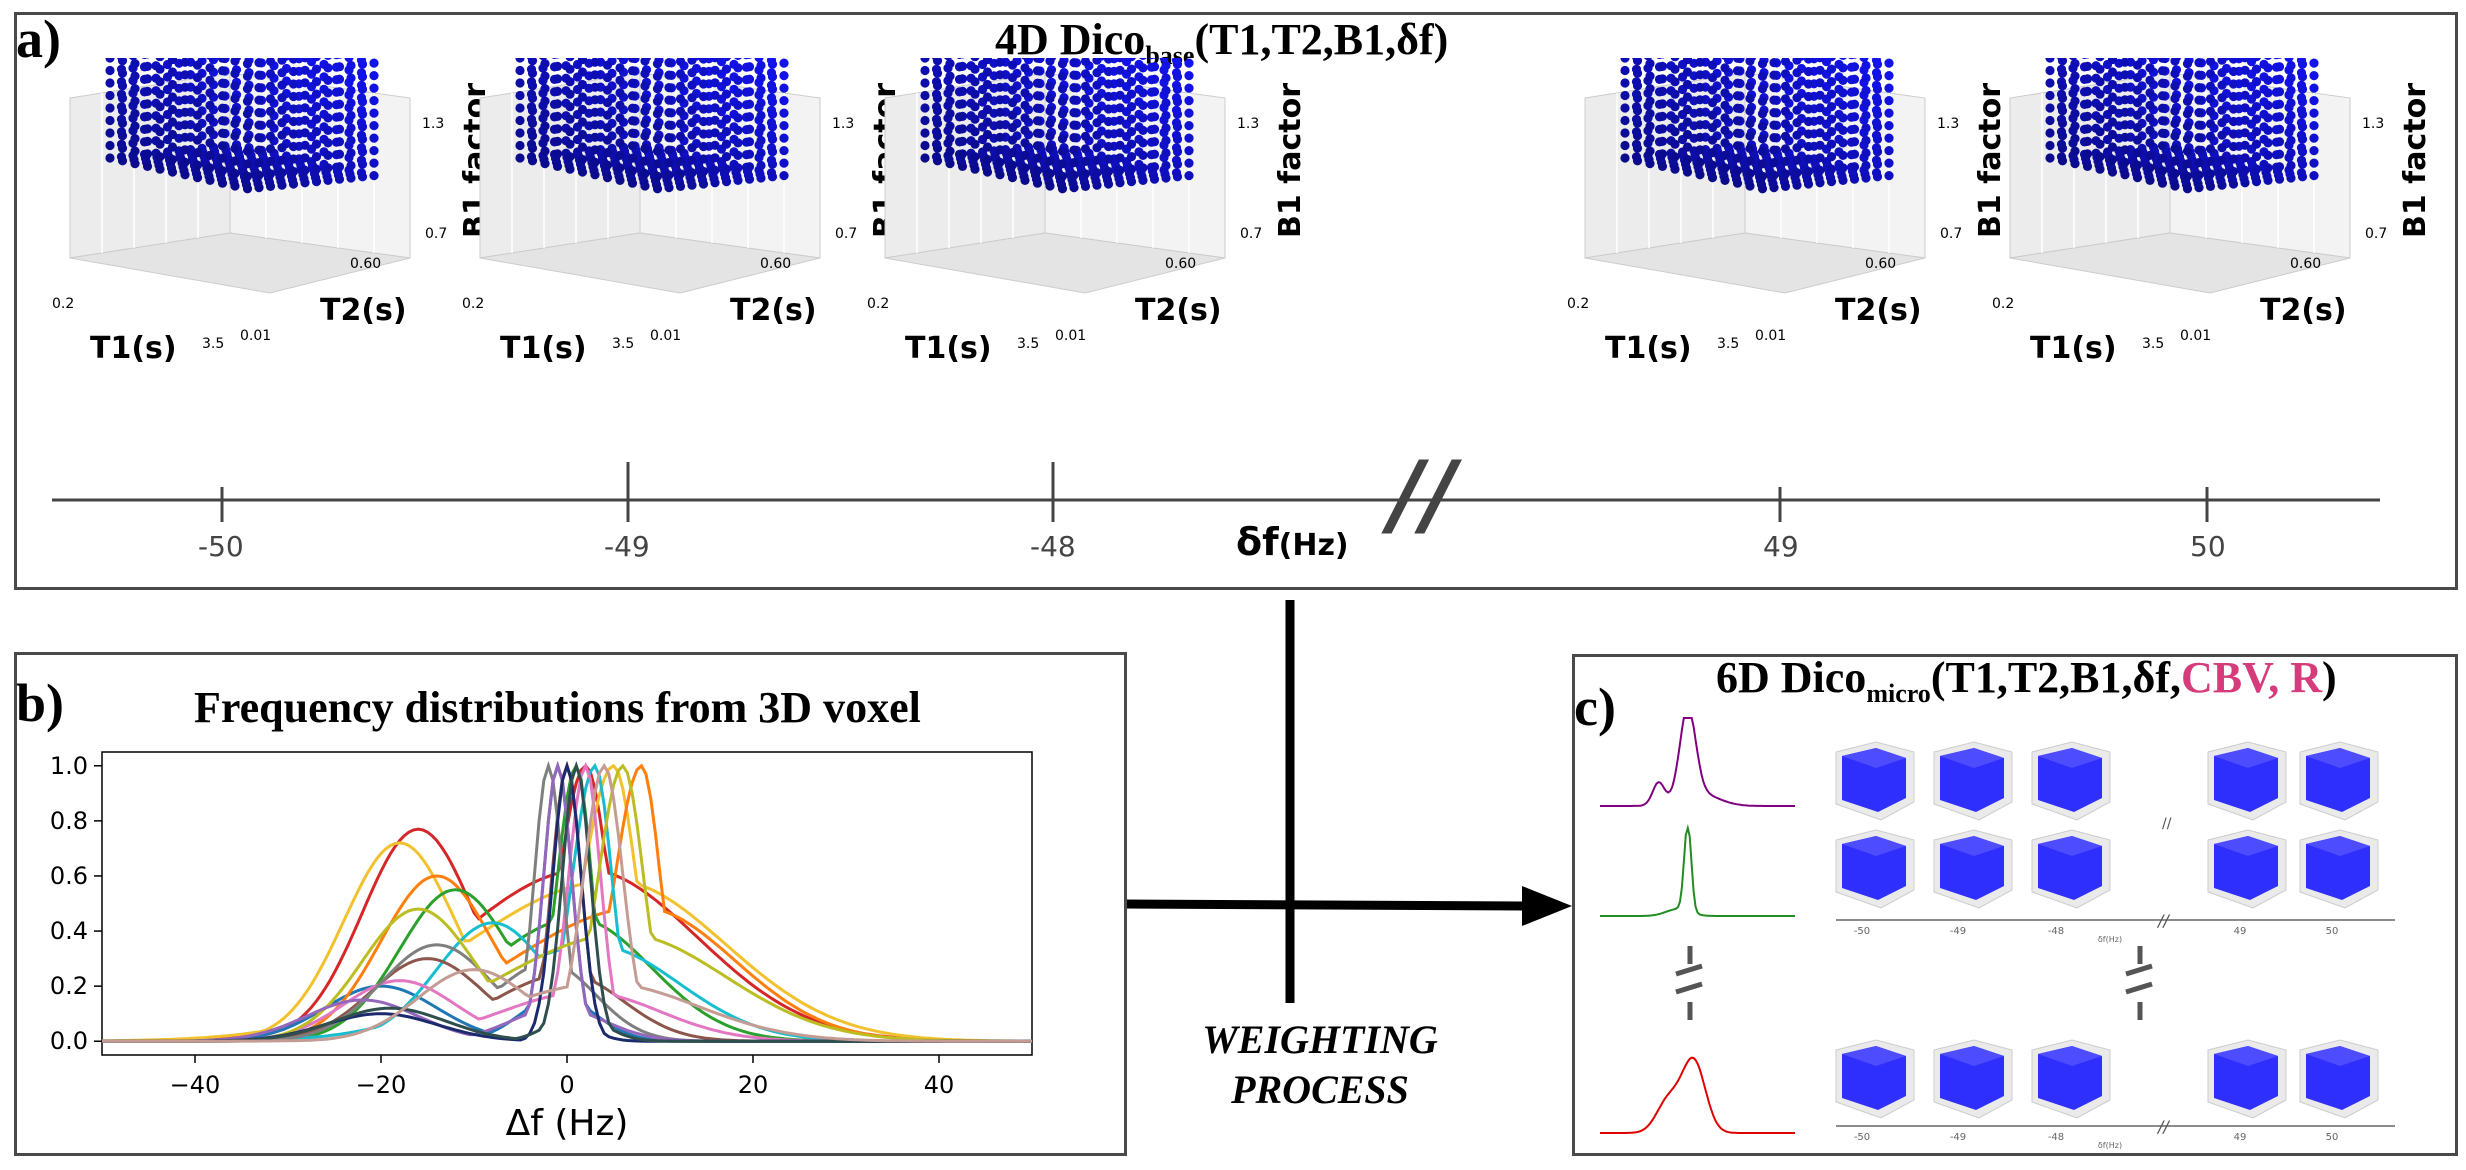 The height and width of the screenshot is (1170, 2466). I want to click on df-axis-label-symbol: δf, so click(1257, 542).